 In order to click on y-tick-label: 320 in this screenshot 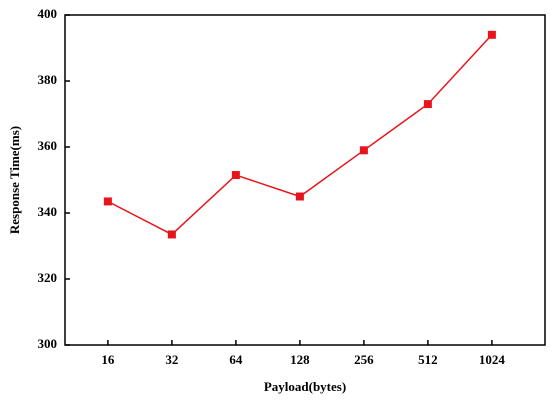, I will do `click(48, 277)`.